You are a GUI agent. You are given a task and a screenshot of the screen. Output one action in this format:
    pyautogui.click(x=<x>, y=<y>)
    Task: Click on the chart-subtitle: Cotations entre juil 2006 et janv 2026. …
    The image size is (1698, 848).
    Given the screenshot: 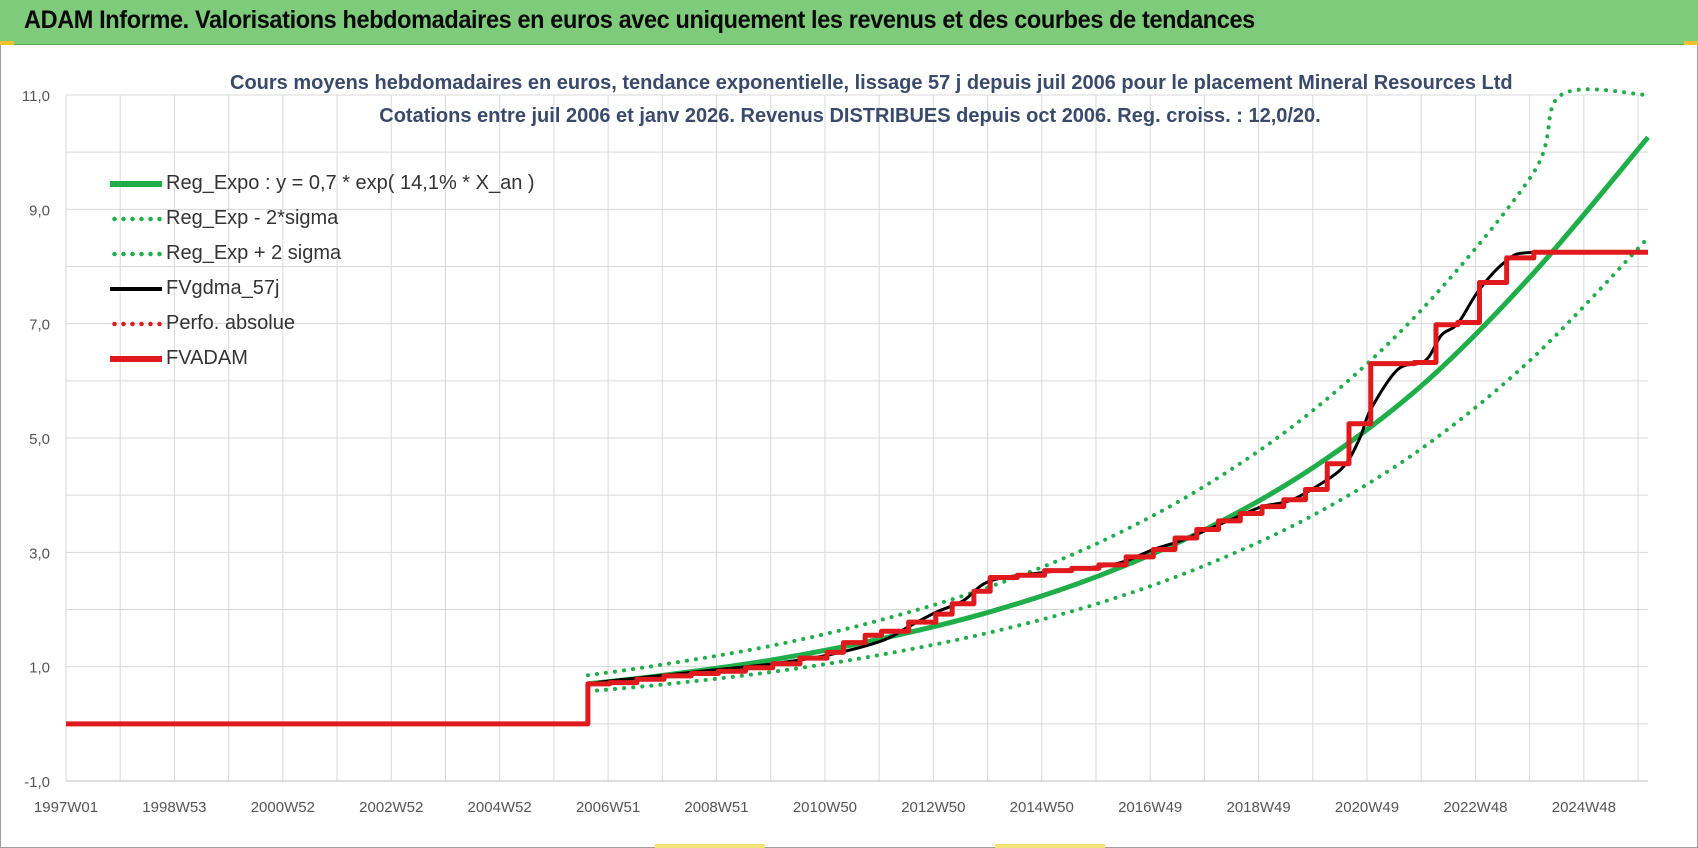 What is the action you would take?
    pyautogui.click(x=850, y=116)
    